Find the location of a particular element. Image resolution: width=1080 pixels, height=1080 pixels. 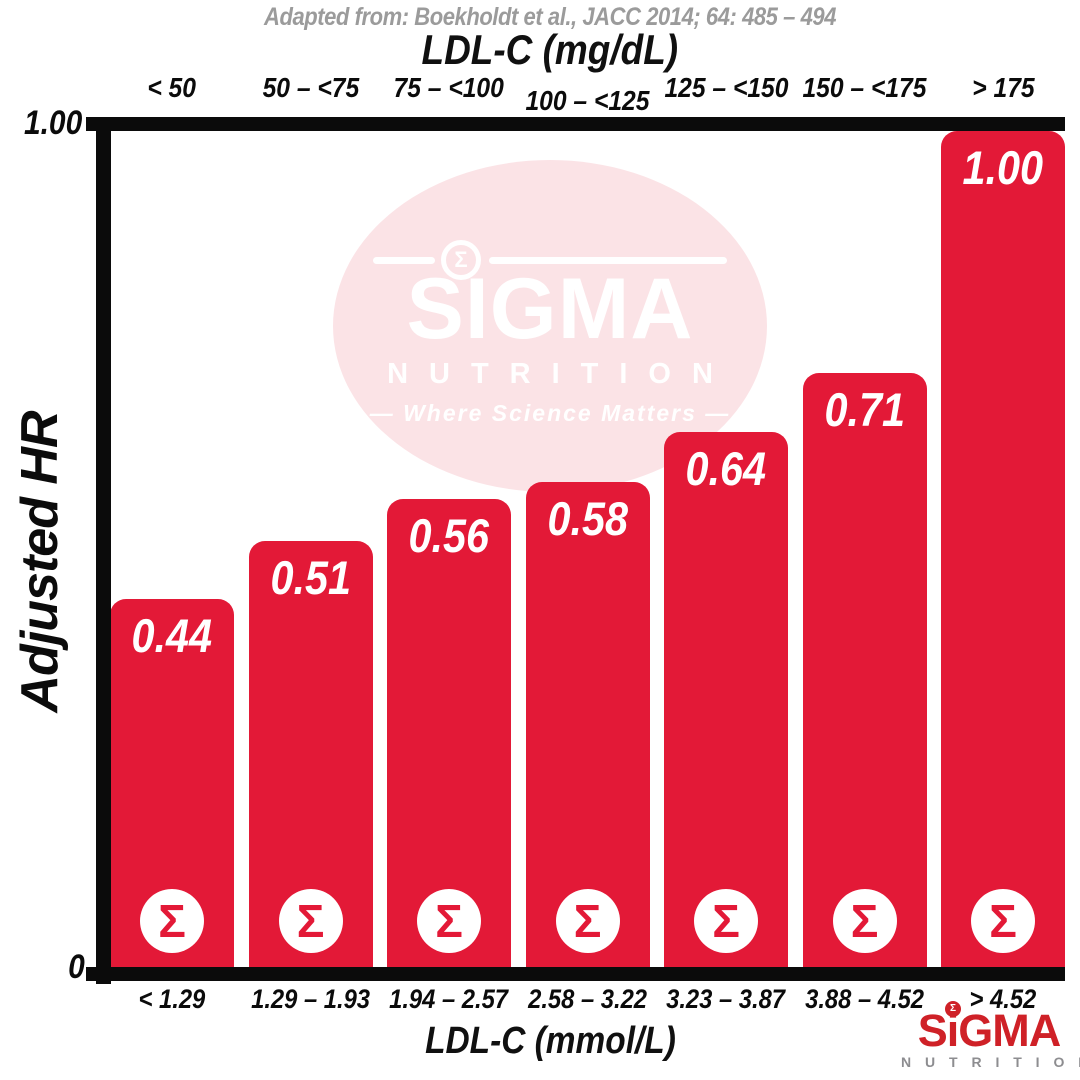

bar-value-label: 0.51 is located at coordinates (310, 577).